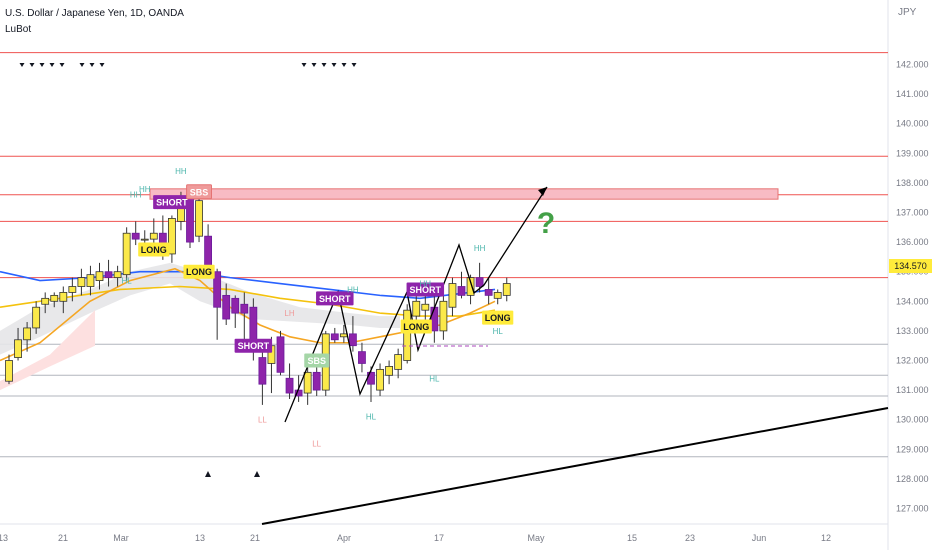  I want to click on x-tick-label: Apr, so click(344, 538).